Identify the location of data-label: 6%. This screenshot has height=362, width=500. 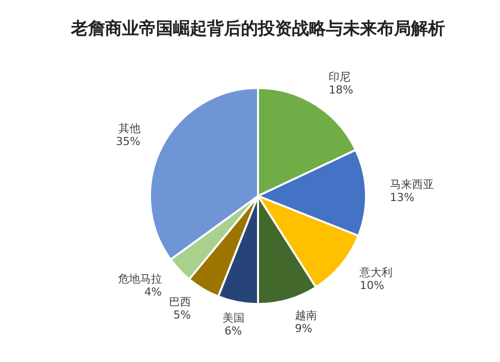
(233, 331).